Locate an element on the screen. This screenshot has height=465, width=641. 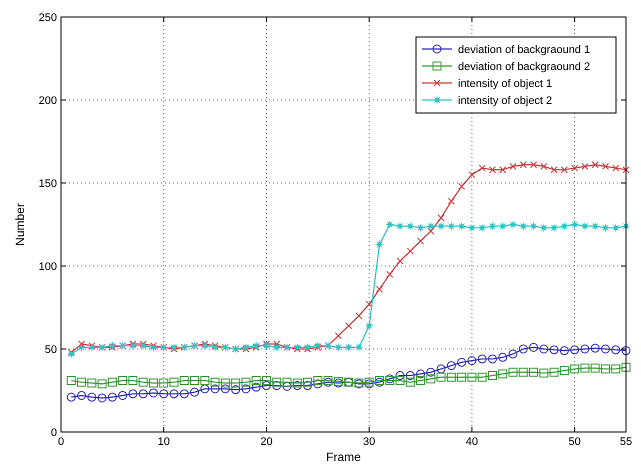
legend-label: intensity of object 2 is located at coordinates (505, 101).